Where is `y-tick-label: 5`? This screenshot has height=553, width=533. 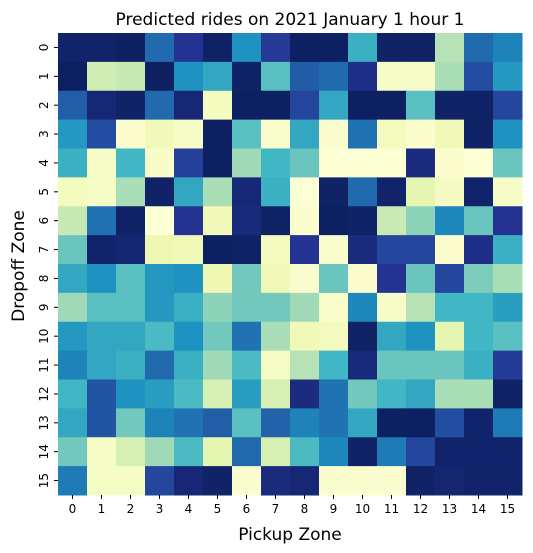 y-tick-label: 5 is located at coordinates (44, 192).